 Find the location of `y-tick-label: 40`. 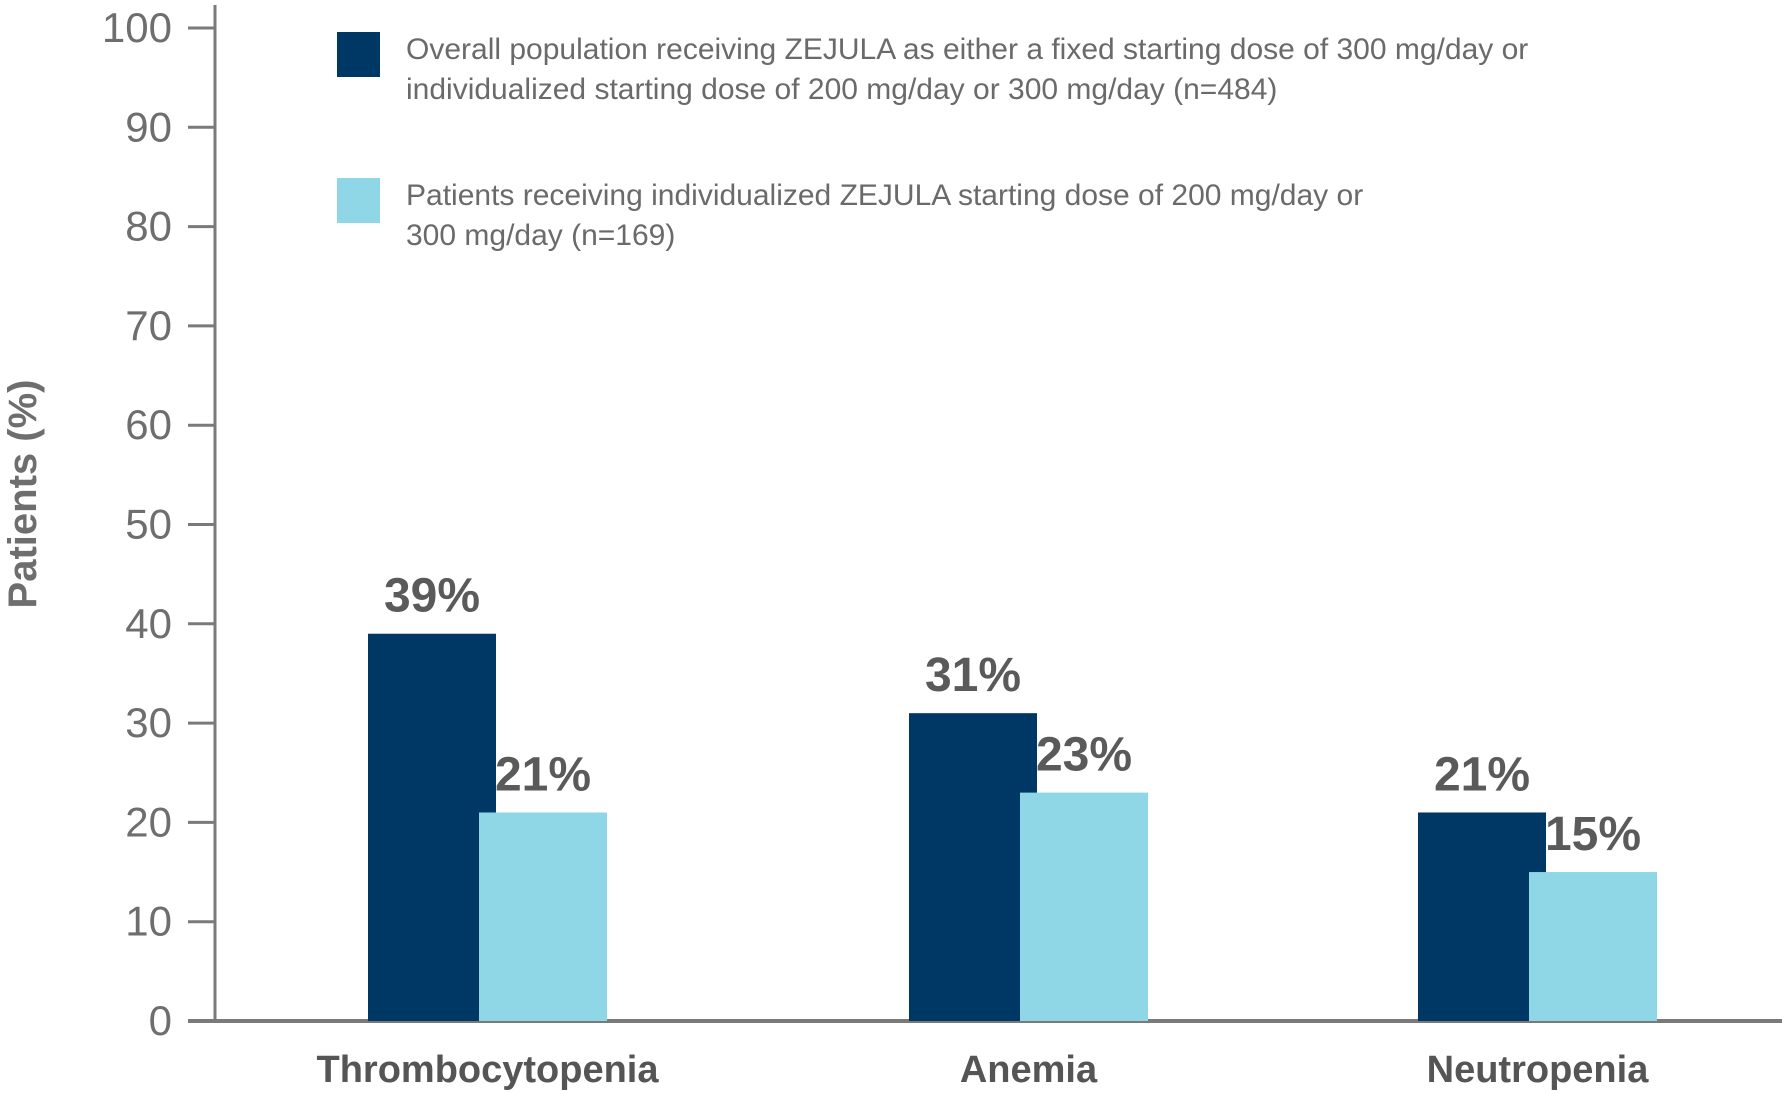

y-tick-label: 40 is located at coordinates (148, 623).